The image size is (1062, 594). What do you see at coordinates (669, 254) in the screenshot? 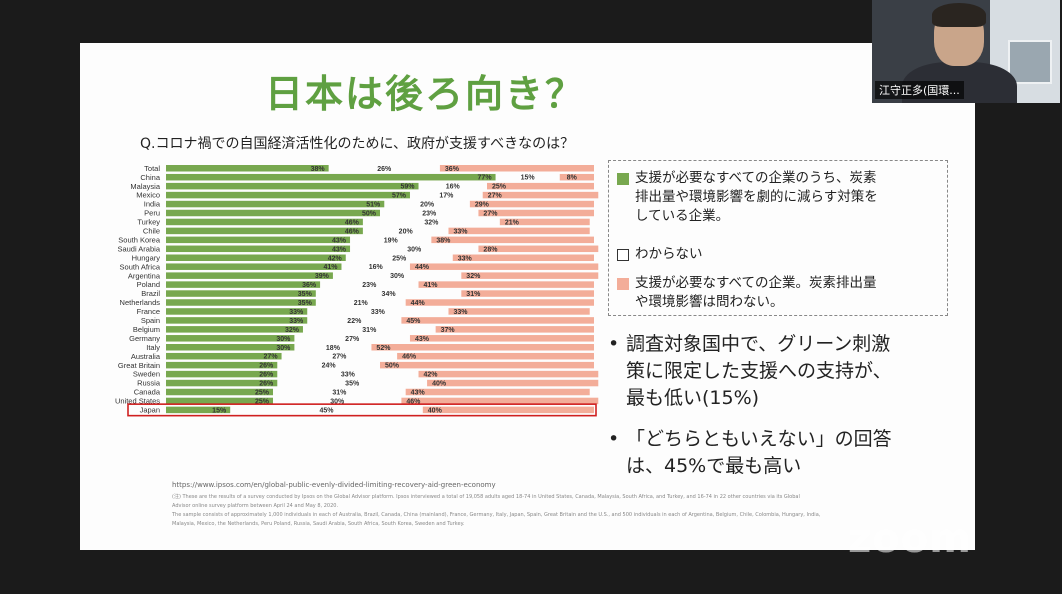
I see `legend-text: わからない` at bounding box center [669, 254].